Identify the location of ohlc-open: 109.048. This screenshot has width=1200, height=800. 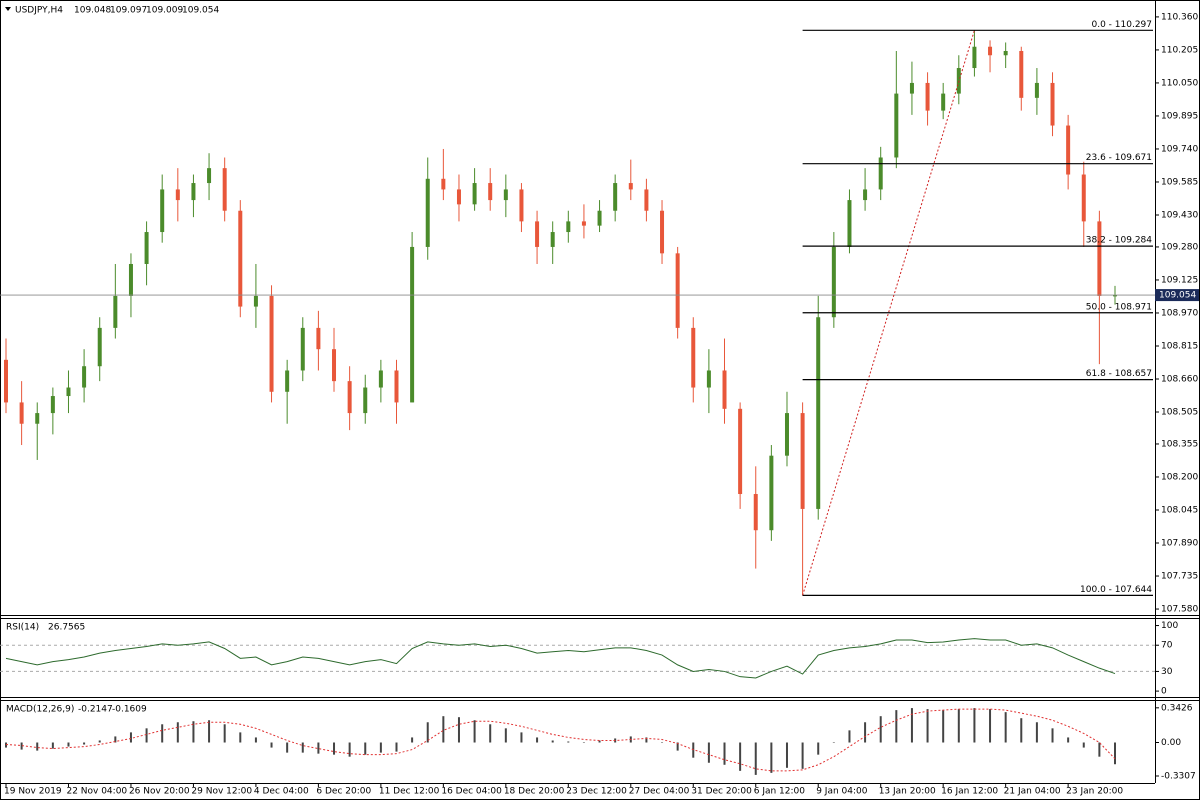
(92, 11).